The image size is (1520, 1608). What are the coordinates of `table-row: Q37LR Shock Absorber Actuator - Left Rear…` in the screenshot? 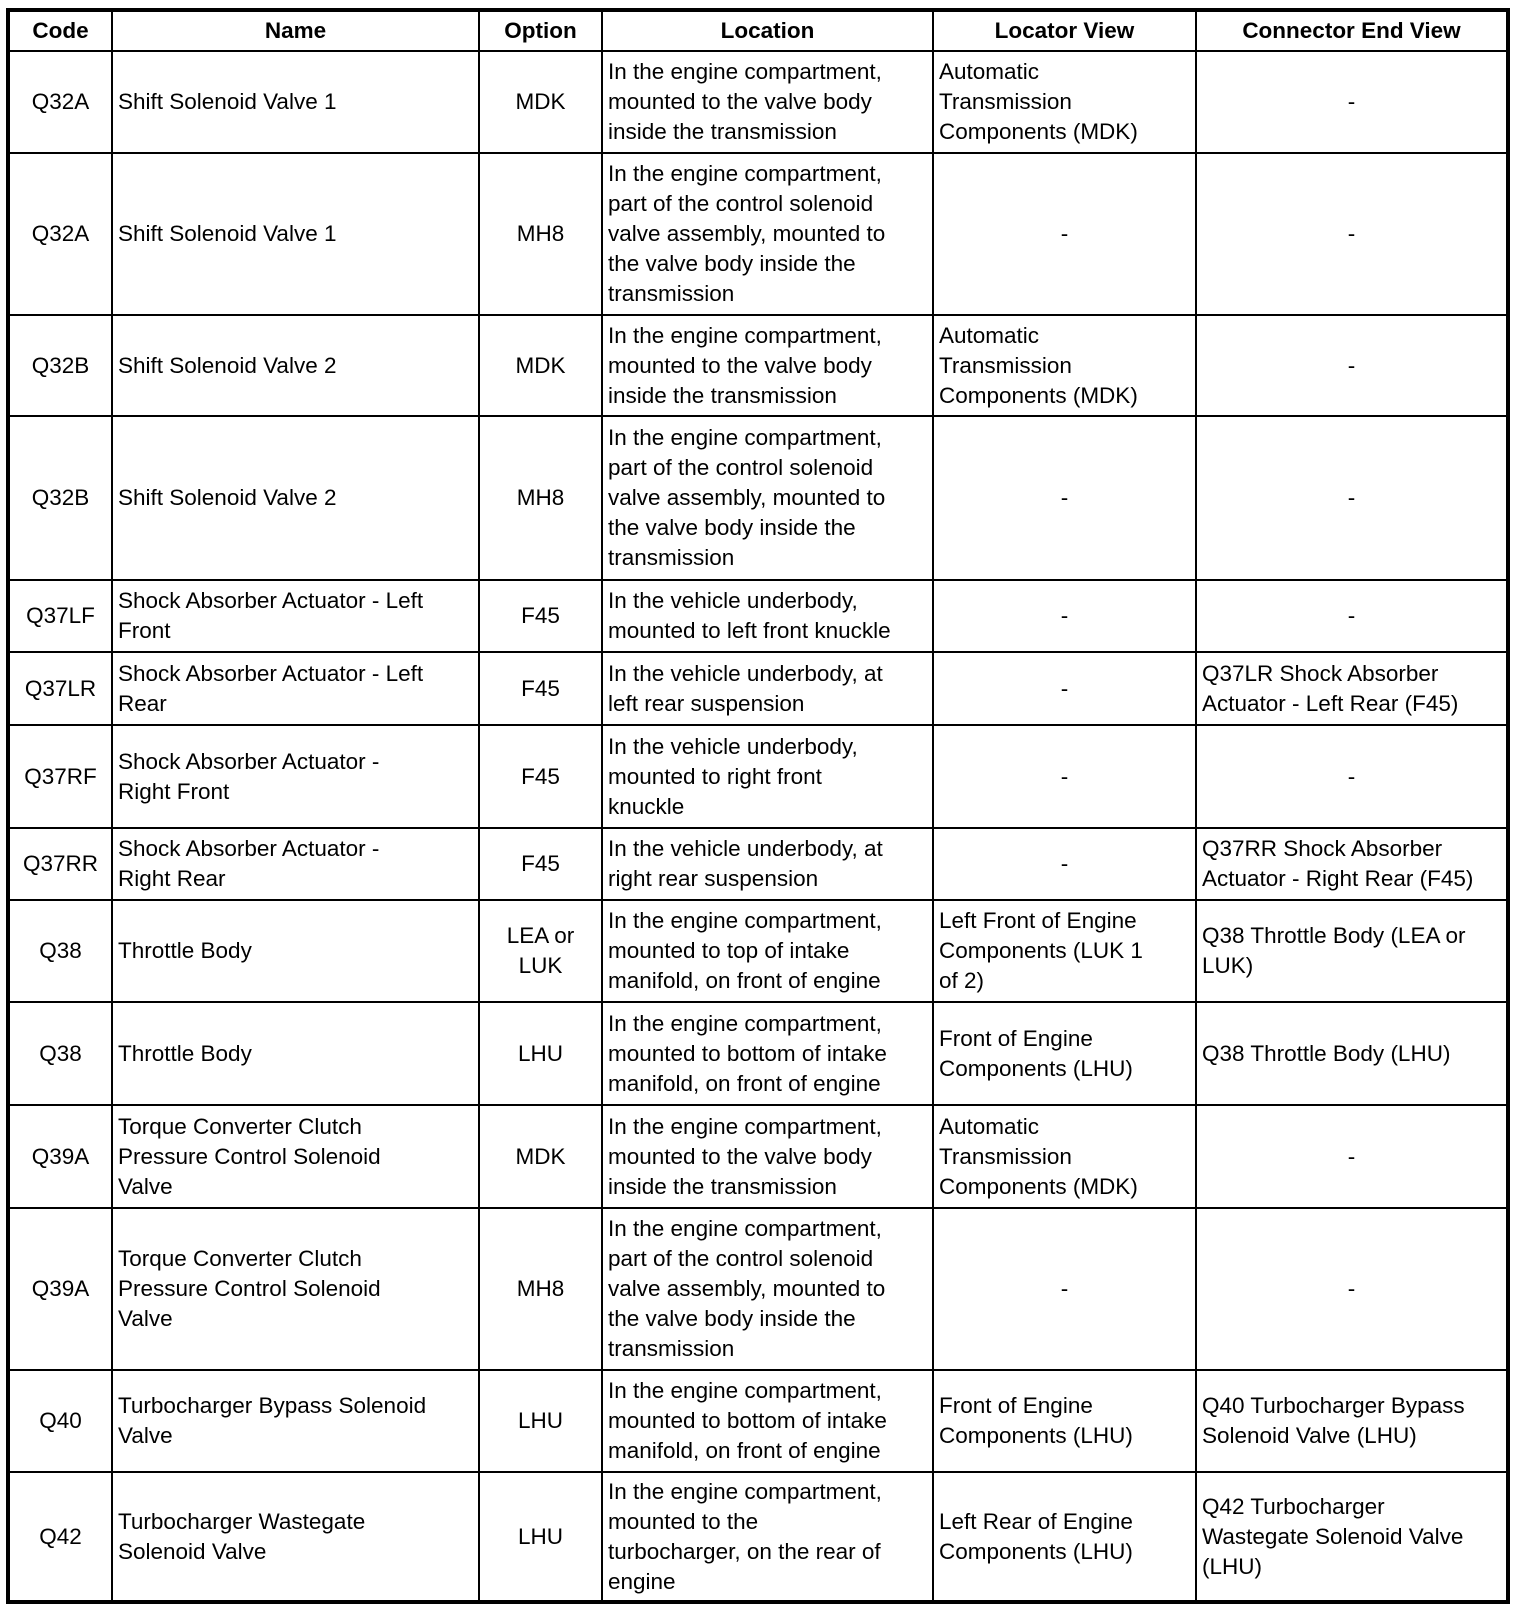 It's located at (758, 688).